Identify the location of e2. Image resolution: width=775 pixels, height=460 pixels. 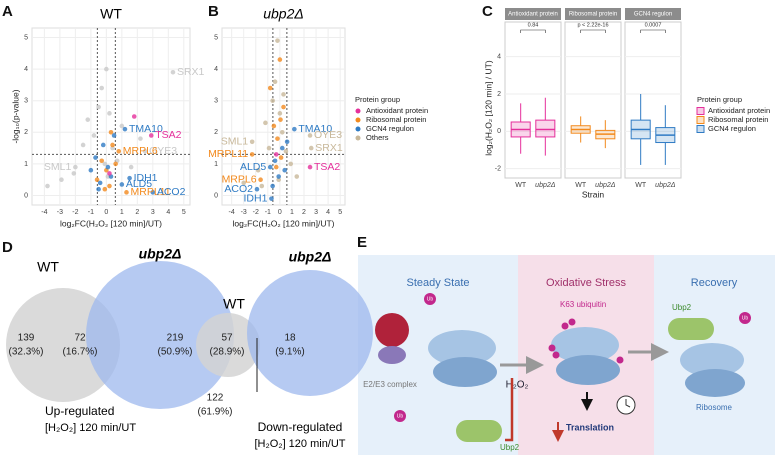
(392, 355).